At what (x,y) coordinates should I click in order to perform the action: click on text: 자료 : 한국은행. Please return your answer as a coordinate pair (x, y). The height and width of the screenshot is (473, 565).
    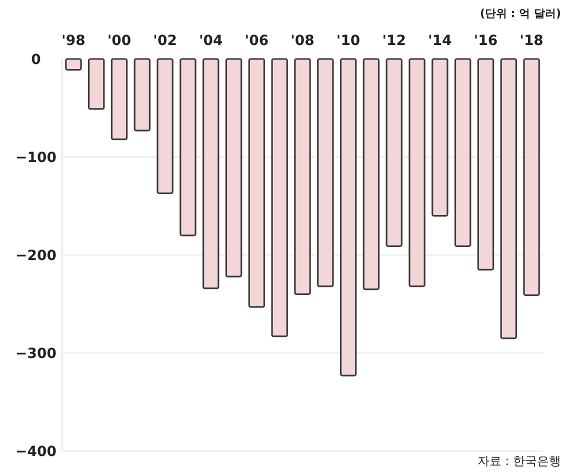
    Looking at the image, I should click on (519, 461).